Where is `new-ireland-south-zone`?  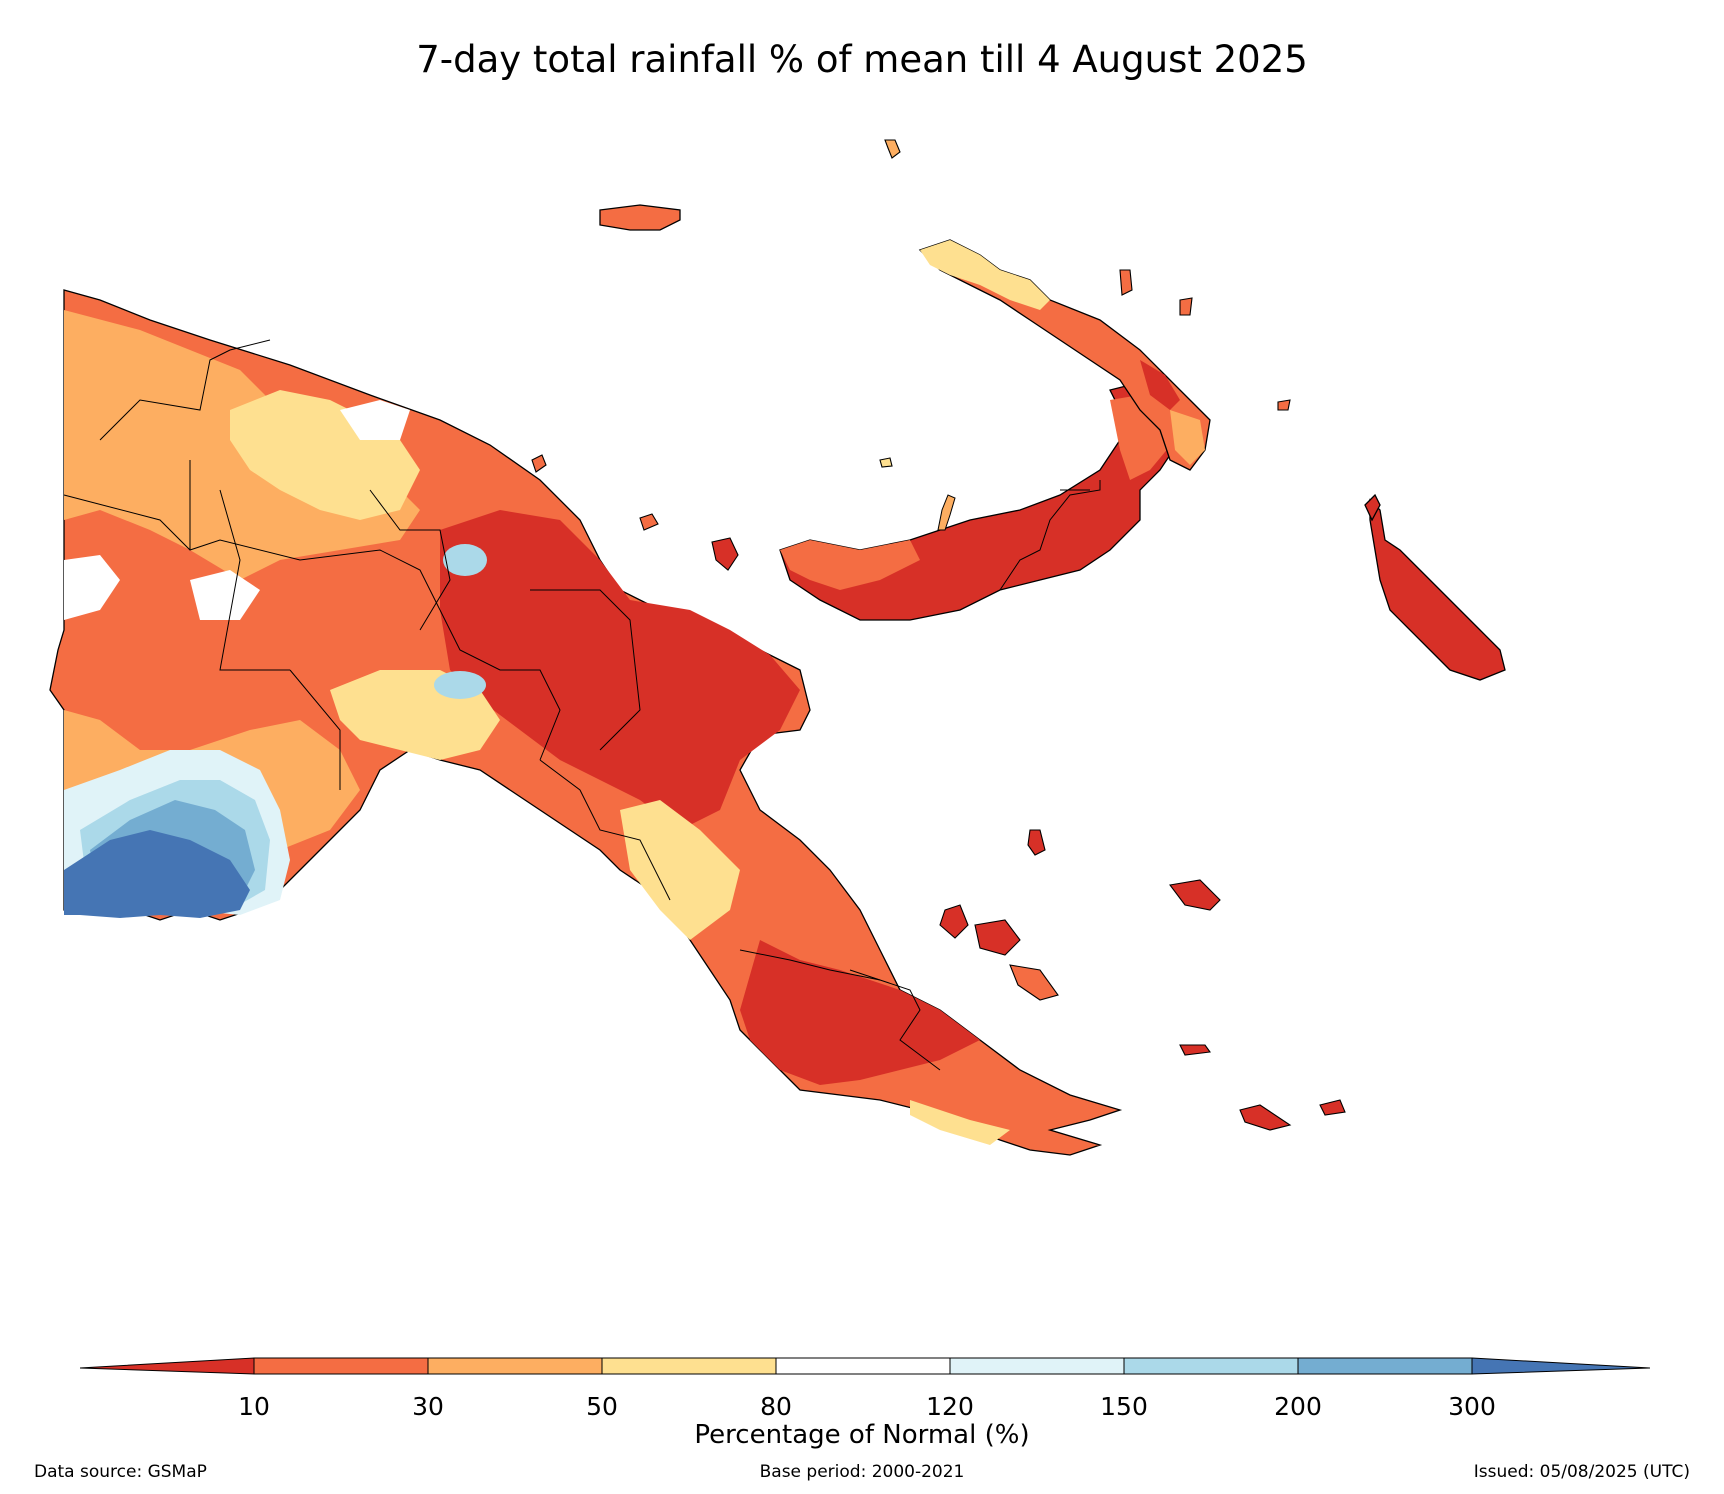
new-ireland-south-zone is located at coordinates (1187, 437).